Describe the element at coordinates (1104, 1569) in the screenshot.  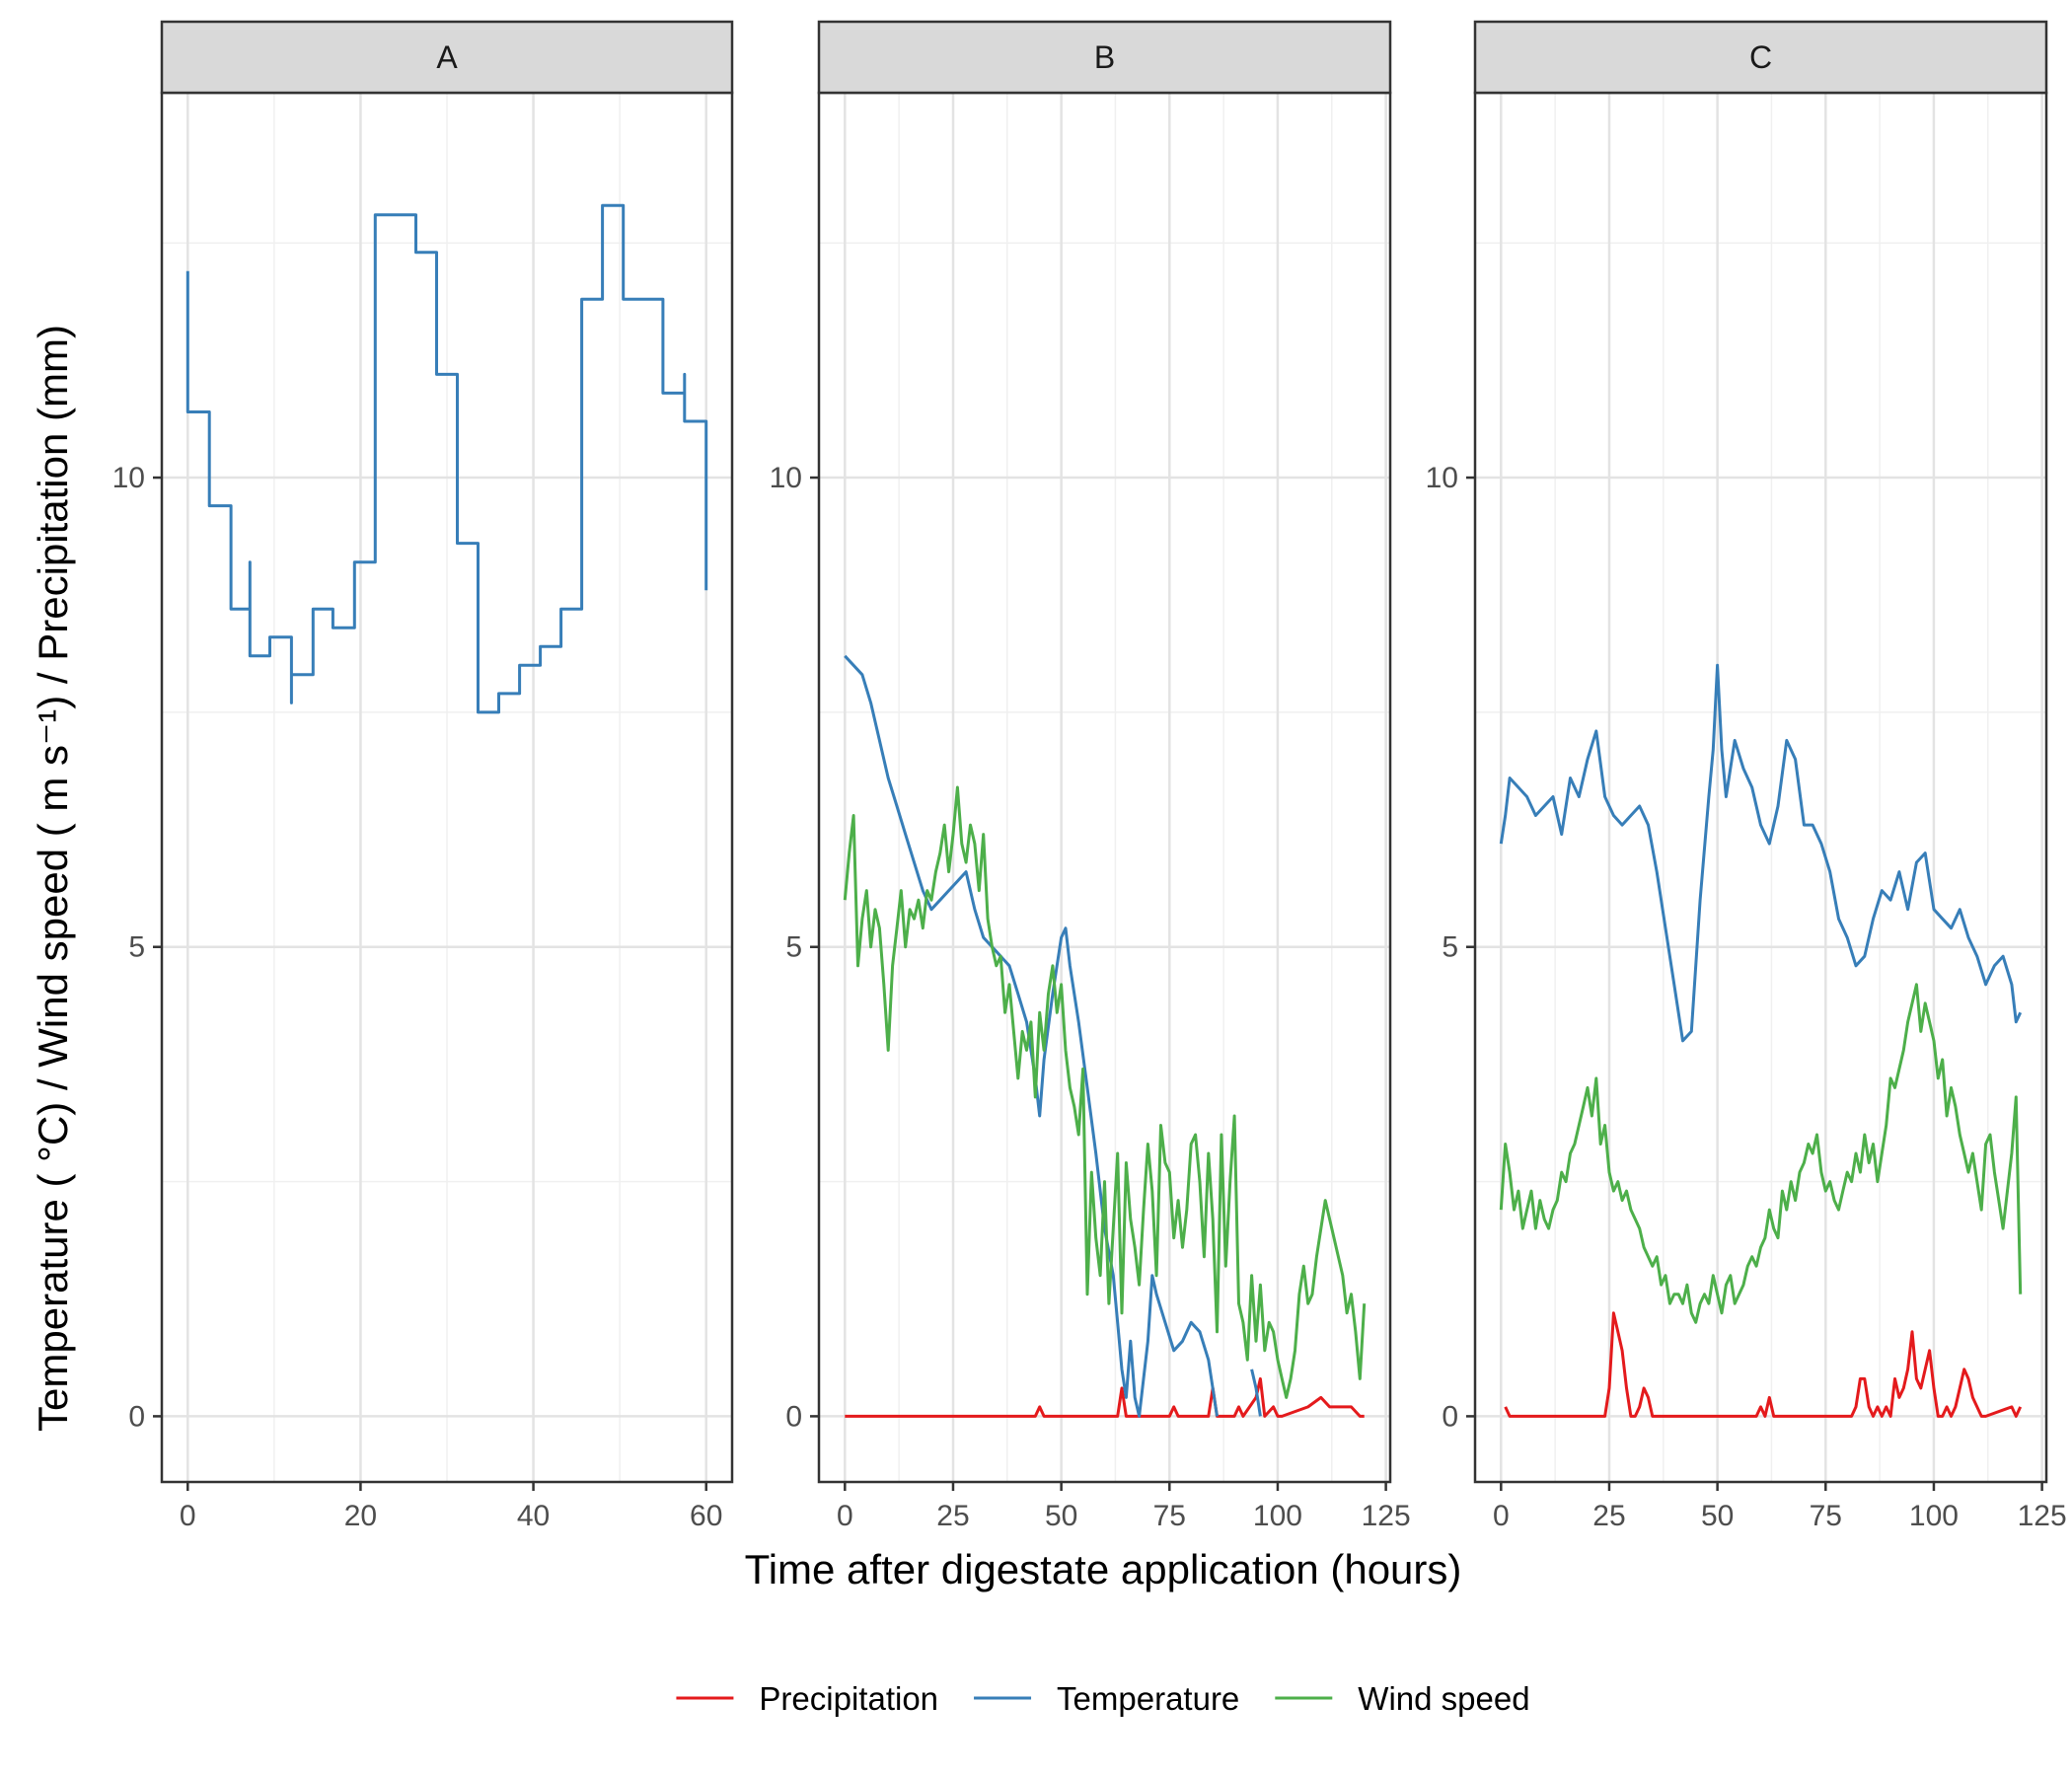
I see `x-axis-title: Time after digestate application (hours)` at that location.